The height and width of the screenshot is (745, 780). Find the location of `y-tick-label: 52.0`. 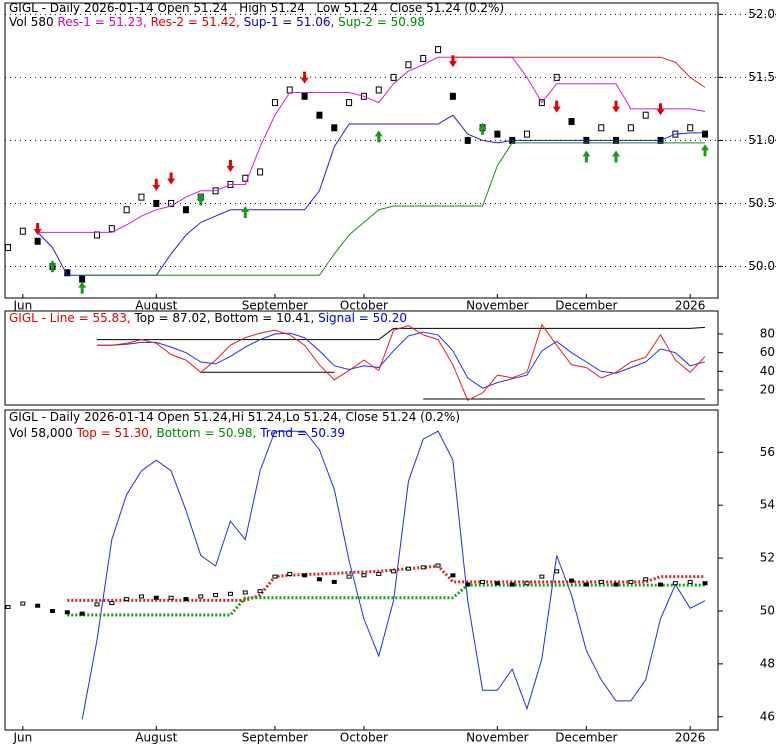

y-tick-label: 52.0 is located at coordinates (761, 14).